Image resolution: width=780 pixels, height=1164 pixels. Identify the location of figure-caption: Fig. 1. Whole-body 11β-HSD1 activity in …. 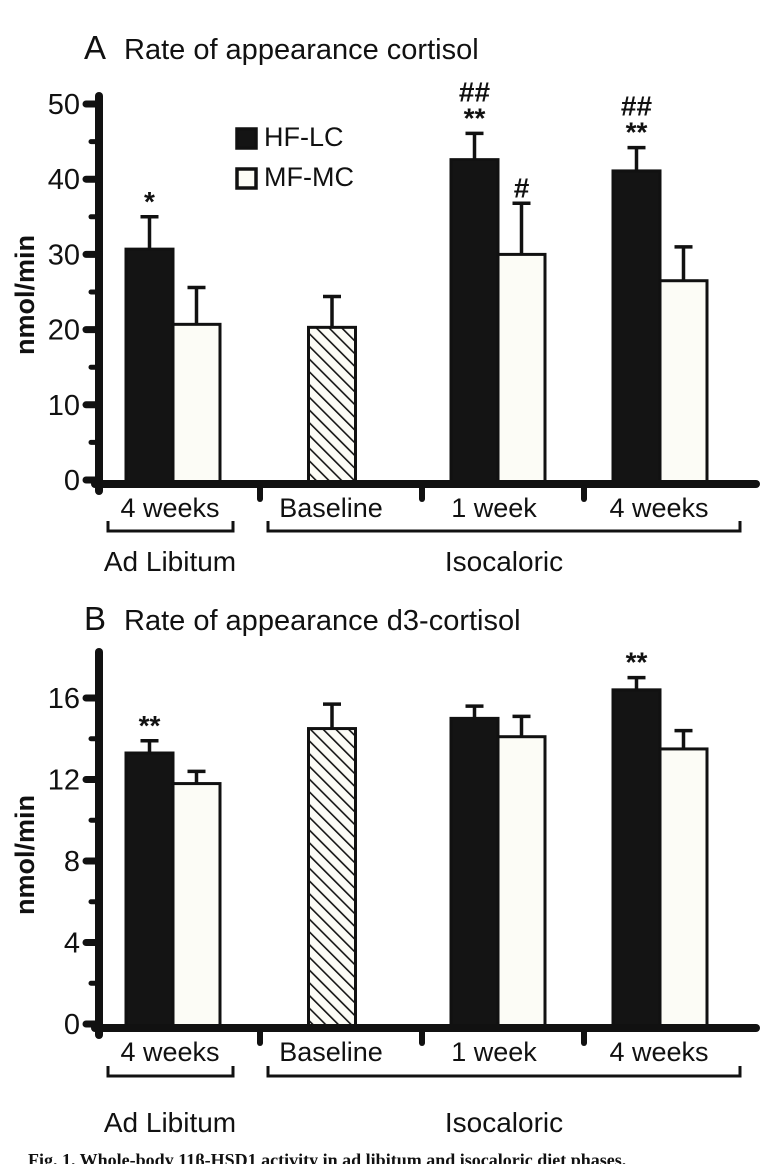
(327, 1157).